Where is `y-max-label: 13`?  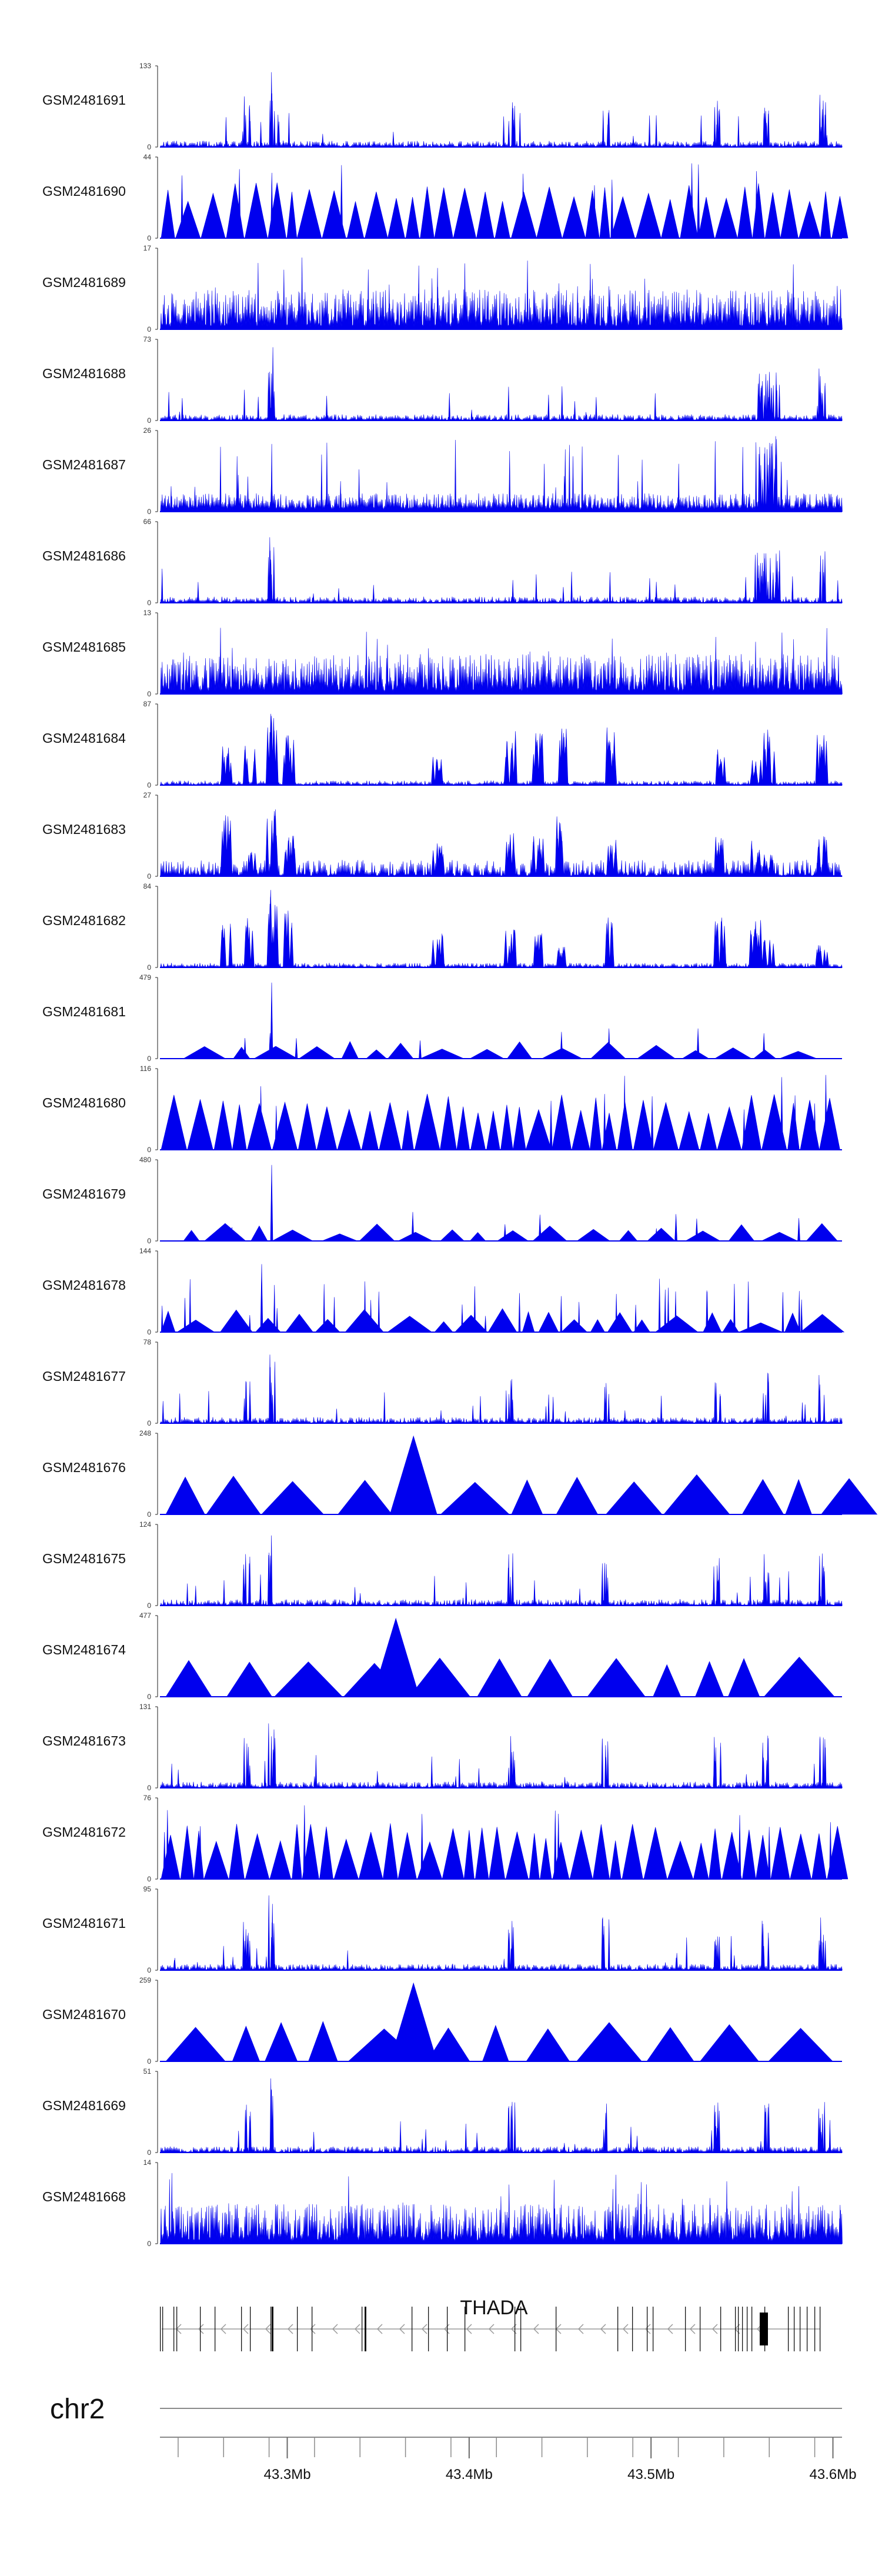 y-max-label: 13 is located at coordinates (147, 613).